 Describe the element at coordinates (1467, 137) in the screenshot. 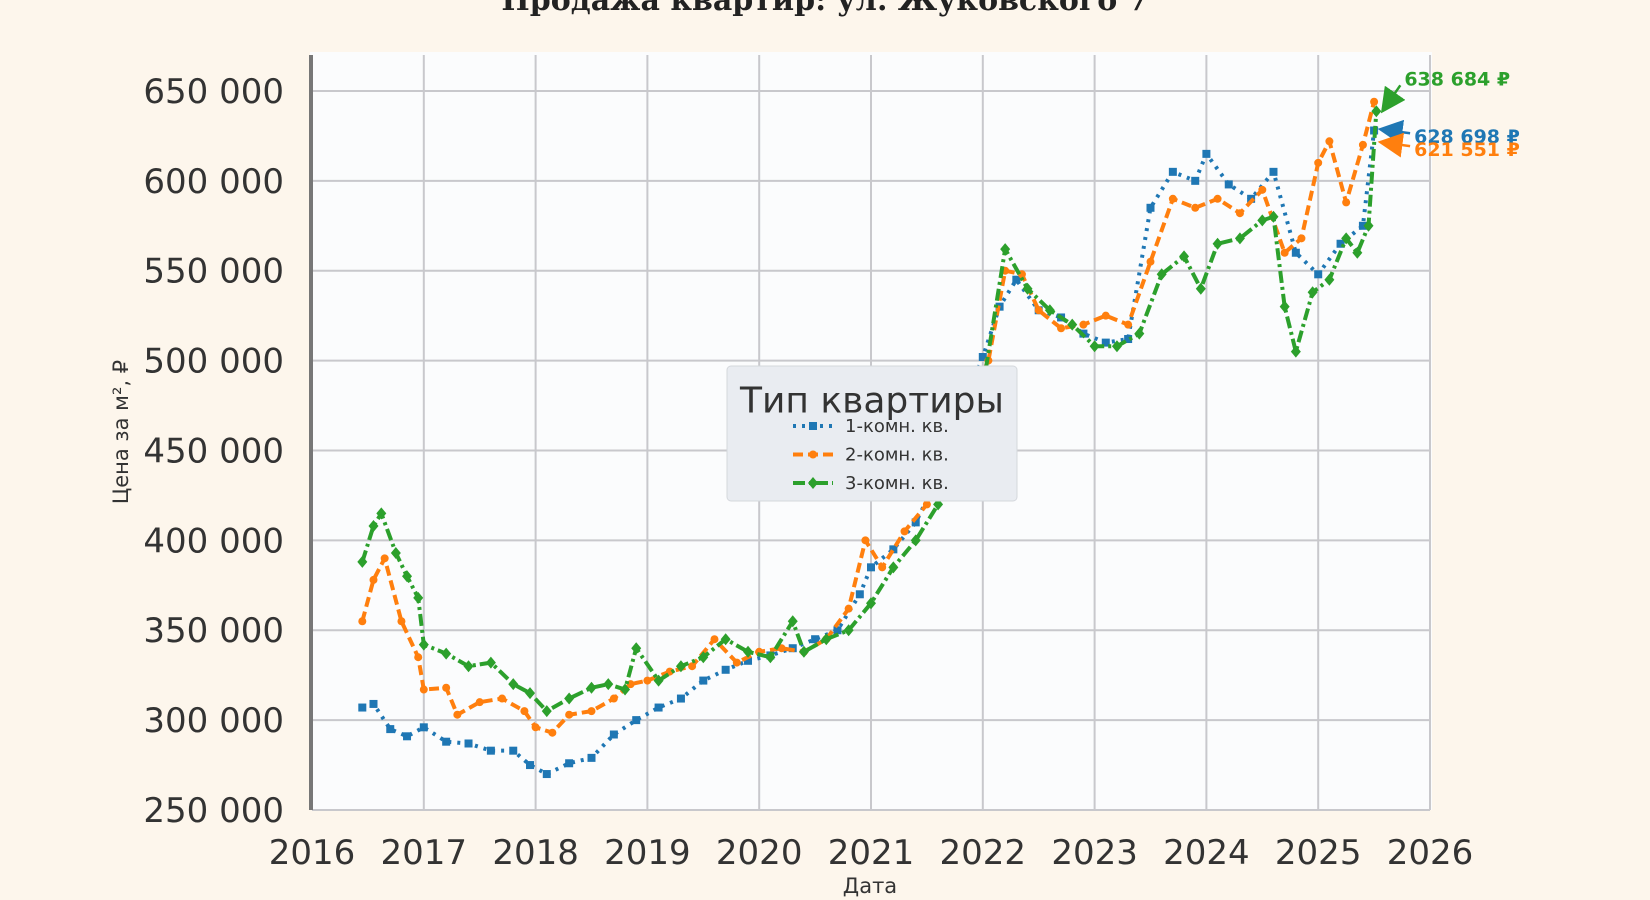

I see `annotation-label: 628 698 ₽` at that location.